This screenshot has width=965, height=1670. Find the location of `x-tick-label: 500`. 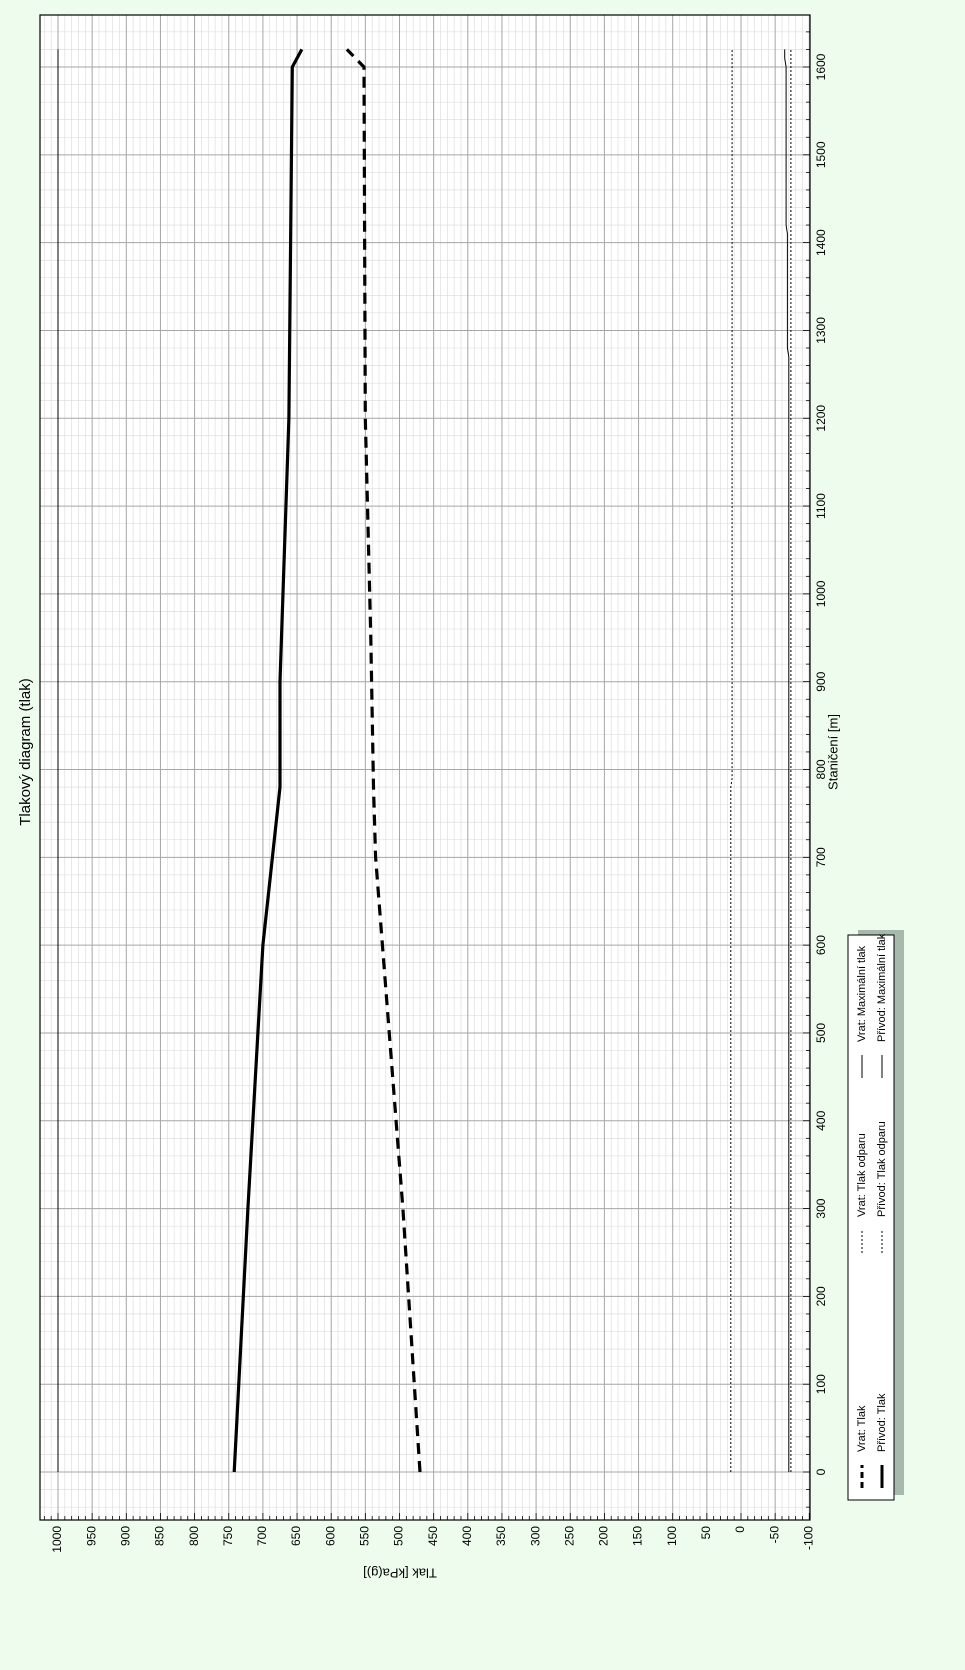

x-tick-label: 500 is located at coordinates (821, 1033).